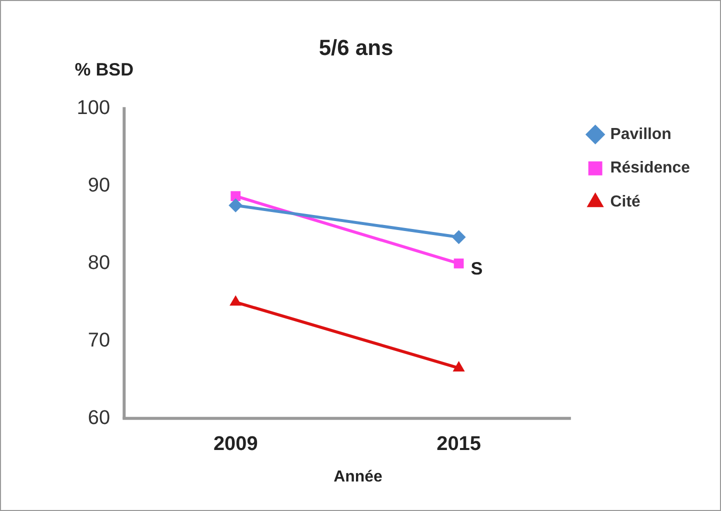 This screenshot has width=721, height=511. I want to click on x-tick-label: 2009, so click(235, 443).